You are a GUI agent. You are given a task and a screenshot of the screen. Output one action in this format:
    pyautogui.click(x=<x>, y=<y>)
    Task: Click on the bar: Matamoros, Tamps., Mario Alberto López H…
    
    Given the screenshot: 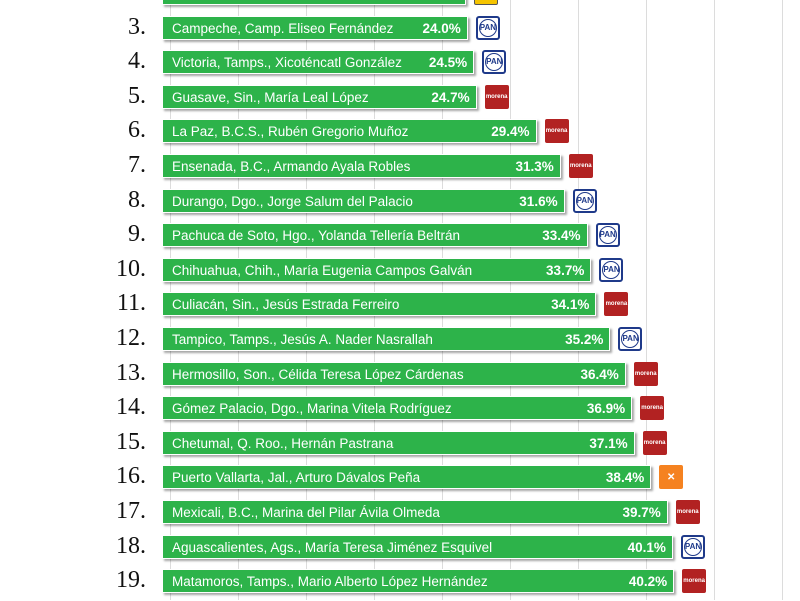 What is the action you would take?
    pyautogui.click(x=418, y=581)
    